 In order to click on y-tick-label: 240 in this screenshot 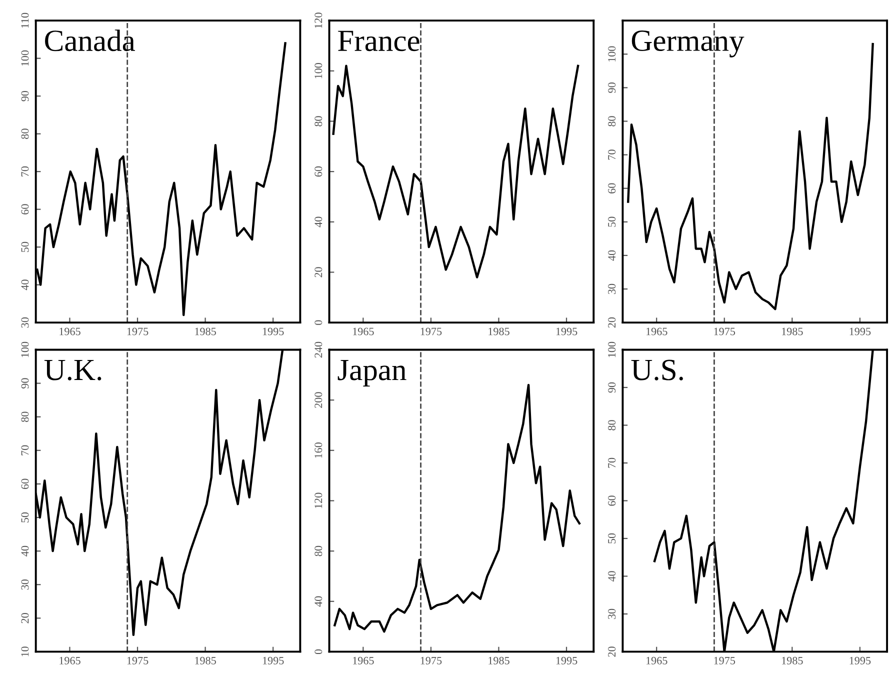, I will do `click(318, 350)`.